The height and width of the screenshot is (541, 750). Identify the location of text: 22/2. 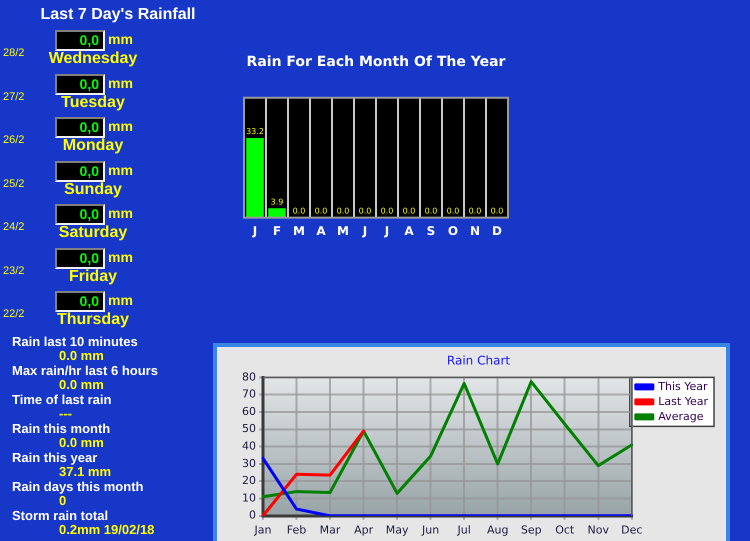
(13, 314).